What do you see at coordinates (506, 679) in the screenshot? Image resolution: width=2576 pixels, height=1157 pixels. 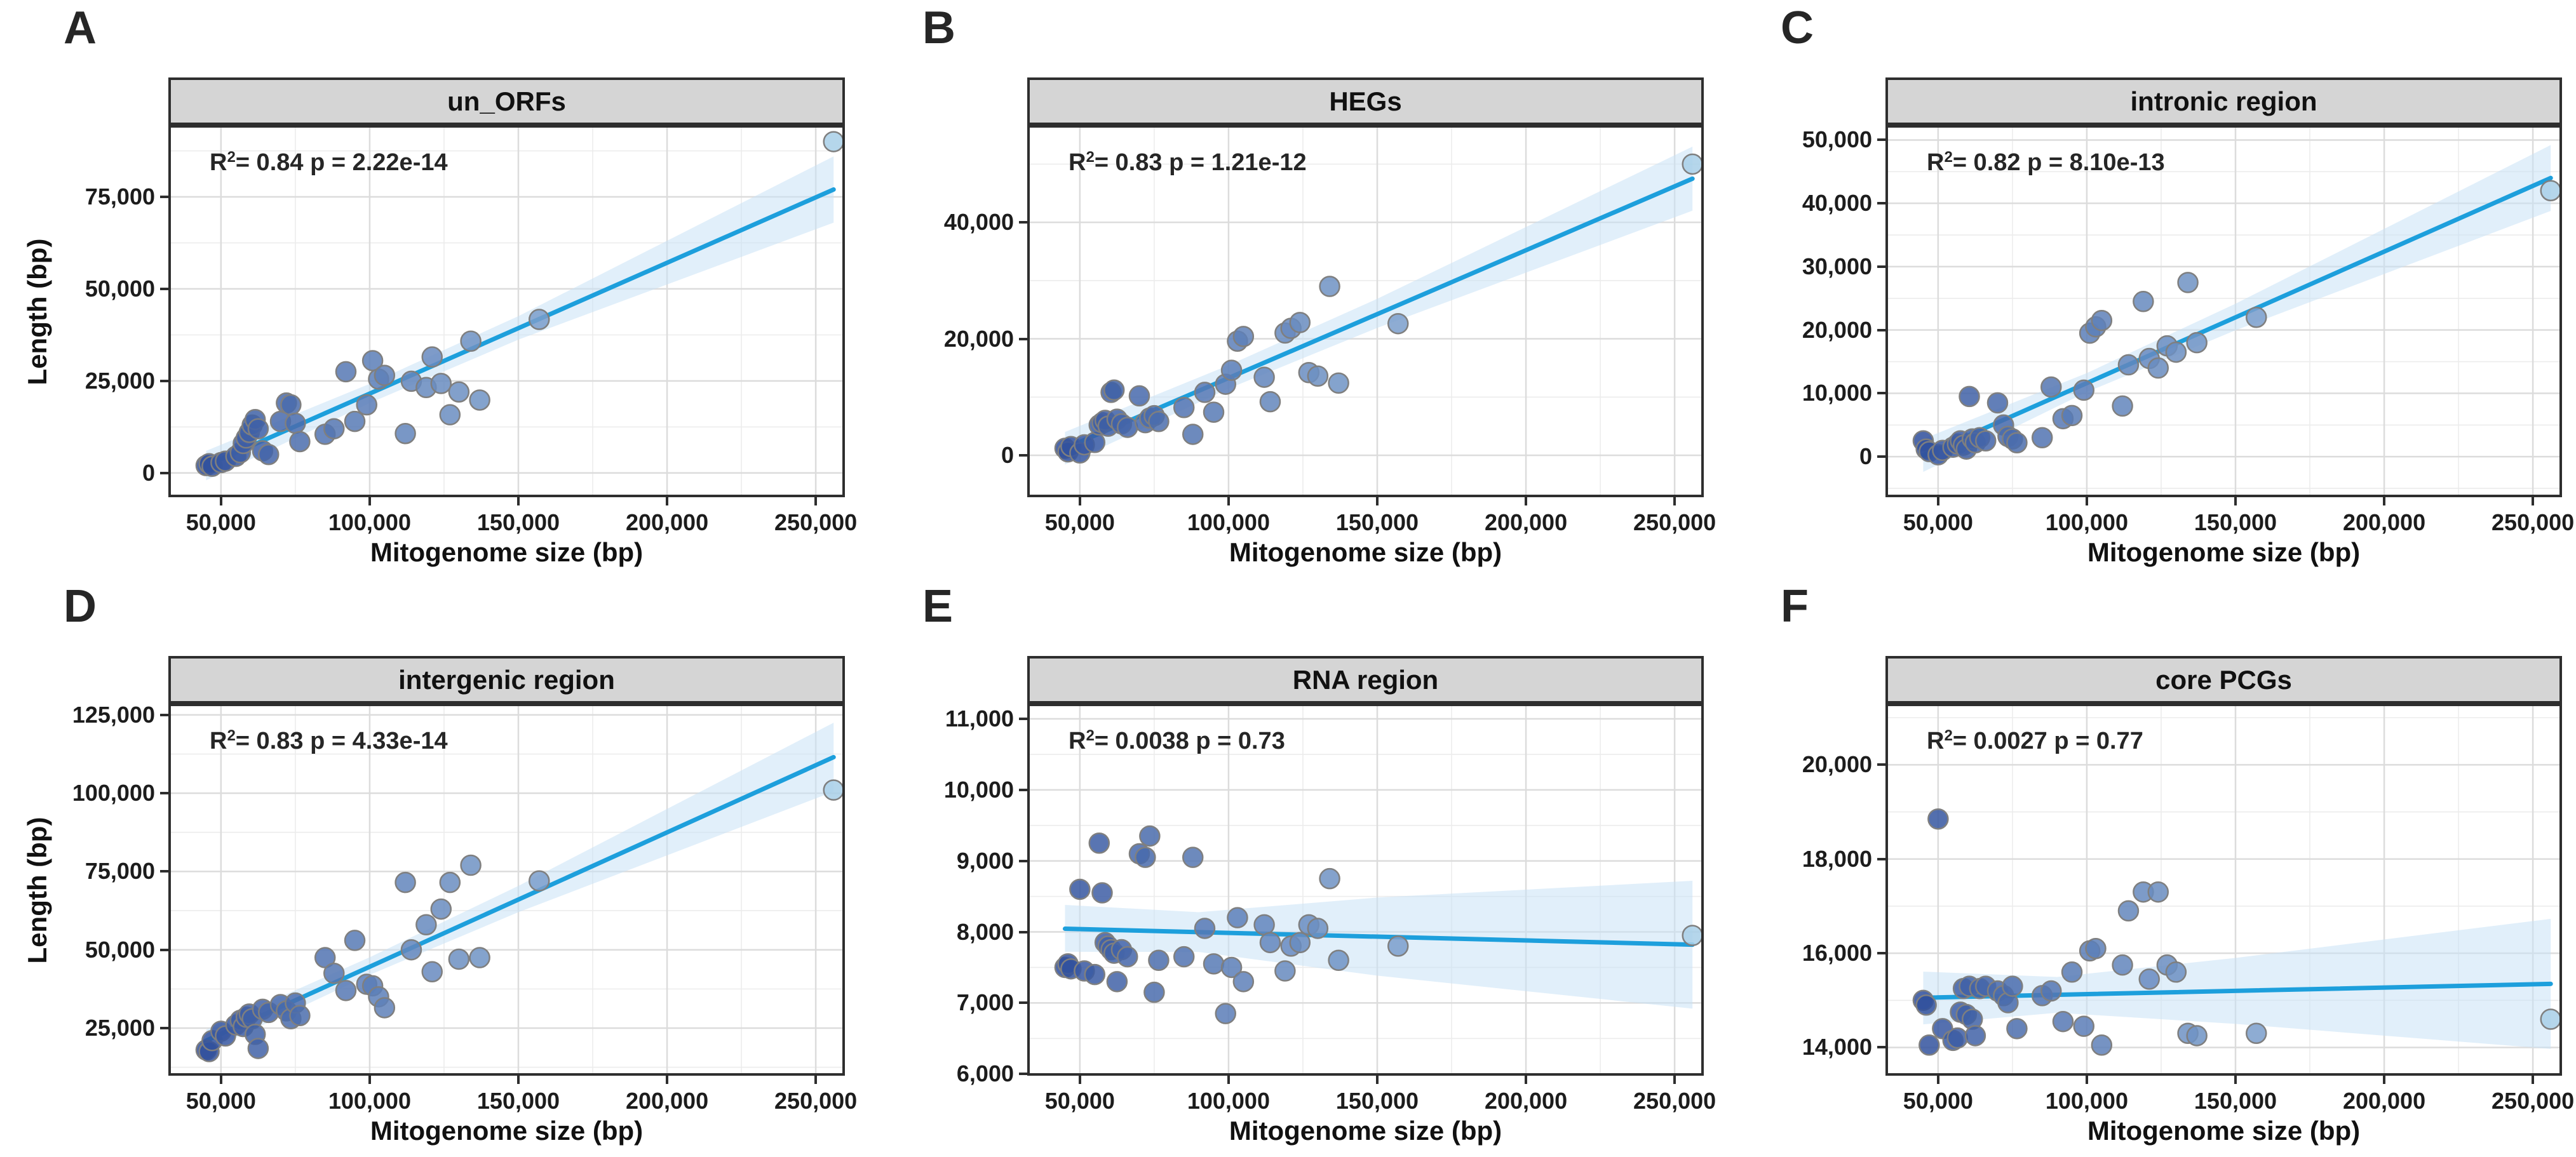 I see `facet-title: intergenic region` at bounding box center [506, 679].